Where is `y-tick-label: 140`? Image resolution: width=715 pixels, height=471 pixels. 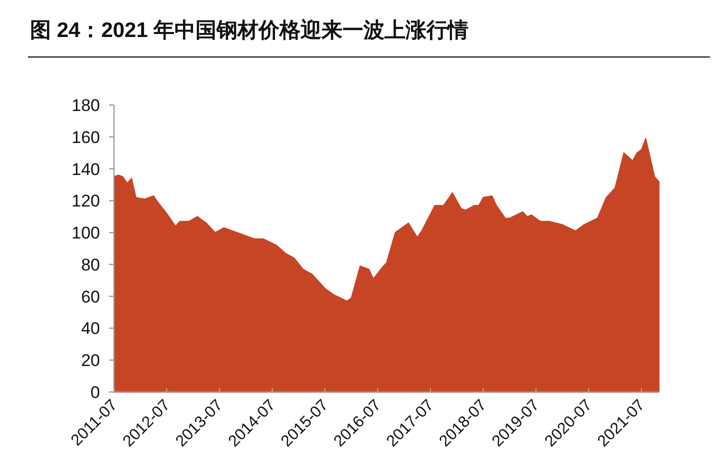
y-tick-label: 140 is located at coordinates (86, 169).